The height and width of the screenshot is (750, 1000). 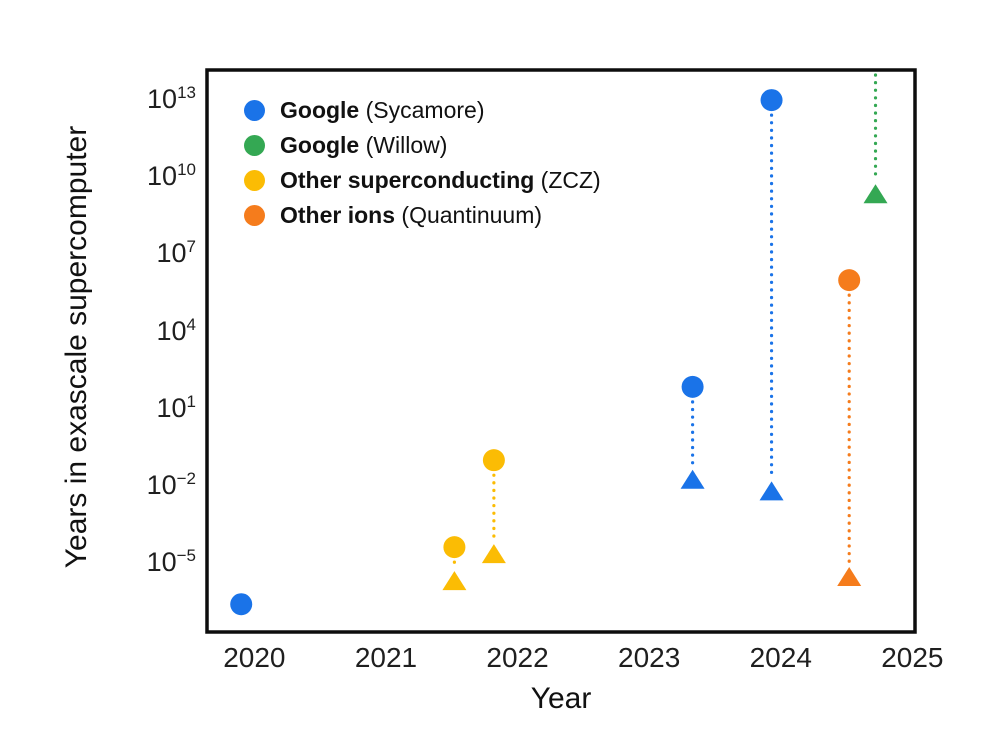 What do you see at coordinates (176, 407) in the screenshot?
I see `y-tick-label: 10¹` at bounding box center [176, 407].